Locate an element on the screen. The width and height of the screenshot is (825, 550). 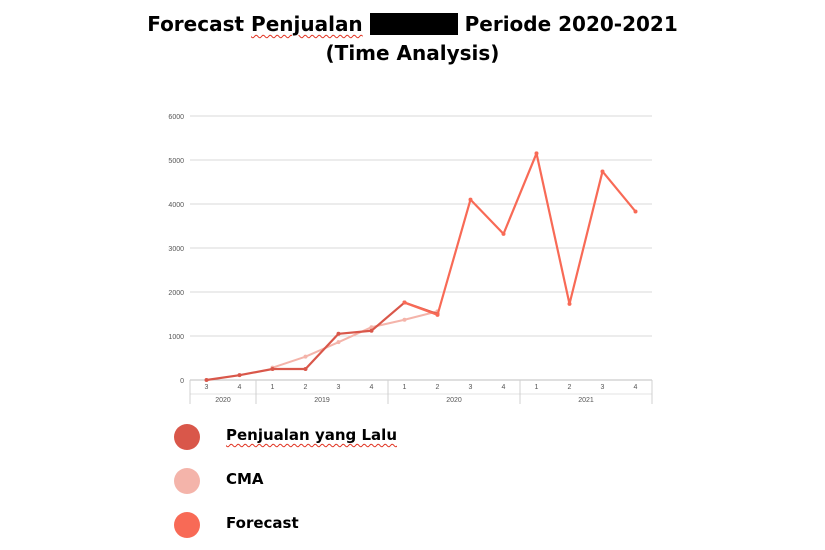
legend-label-forecast: Forecast is located at coordinates (262, 523).